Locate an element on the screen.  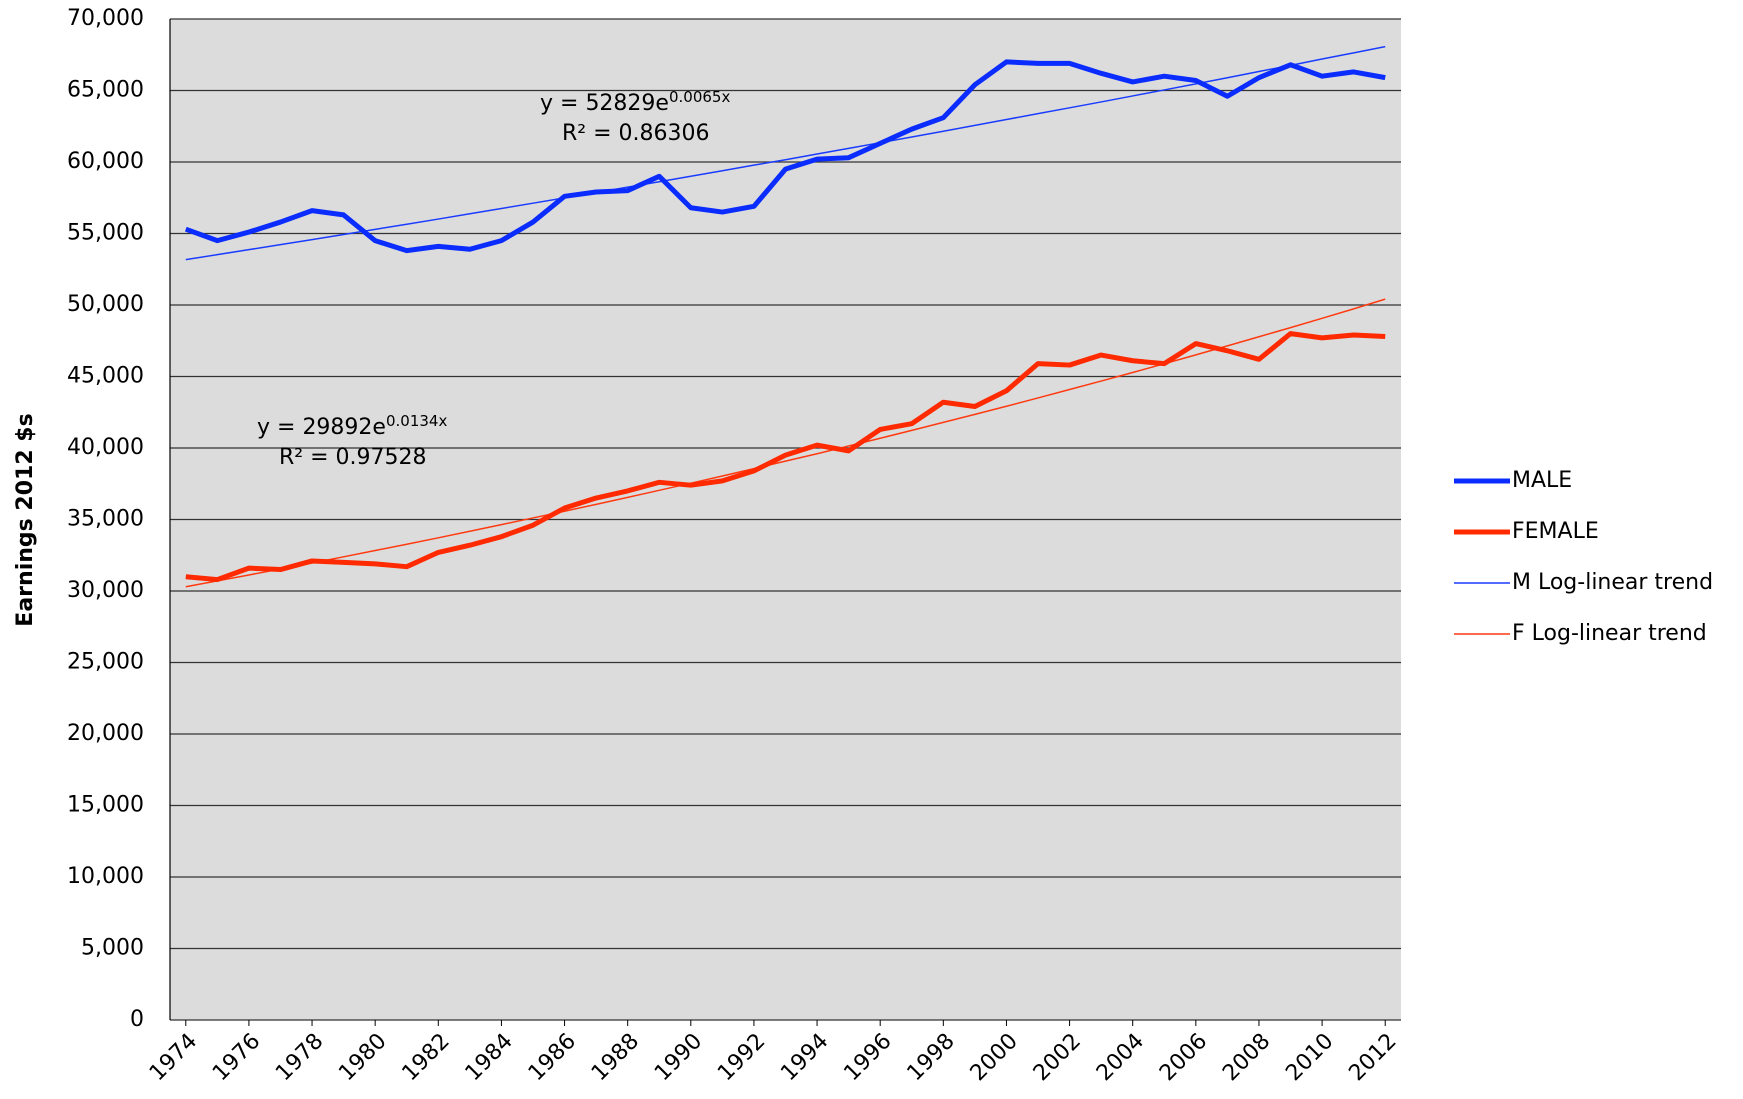
x-tick-label: 2006 is located at coordinates (1183, 1057).